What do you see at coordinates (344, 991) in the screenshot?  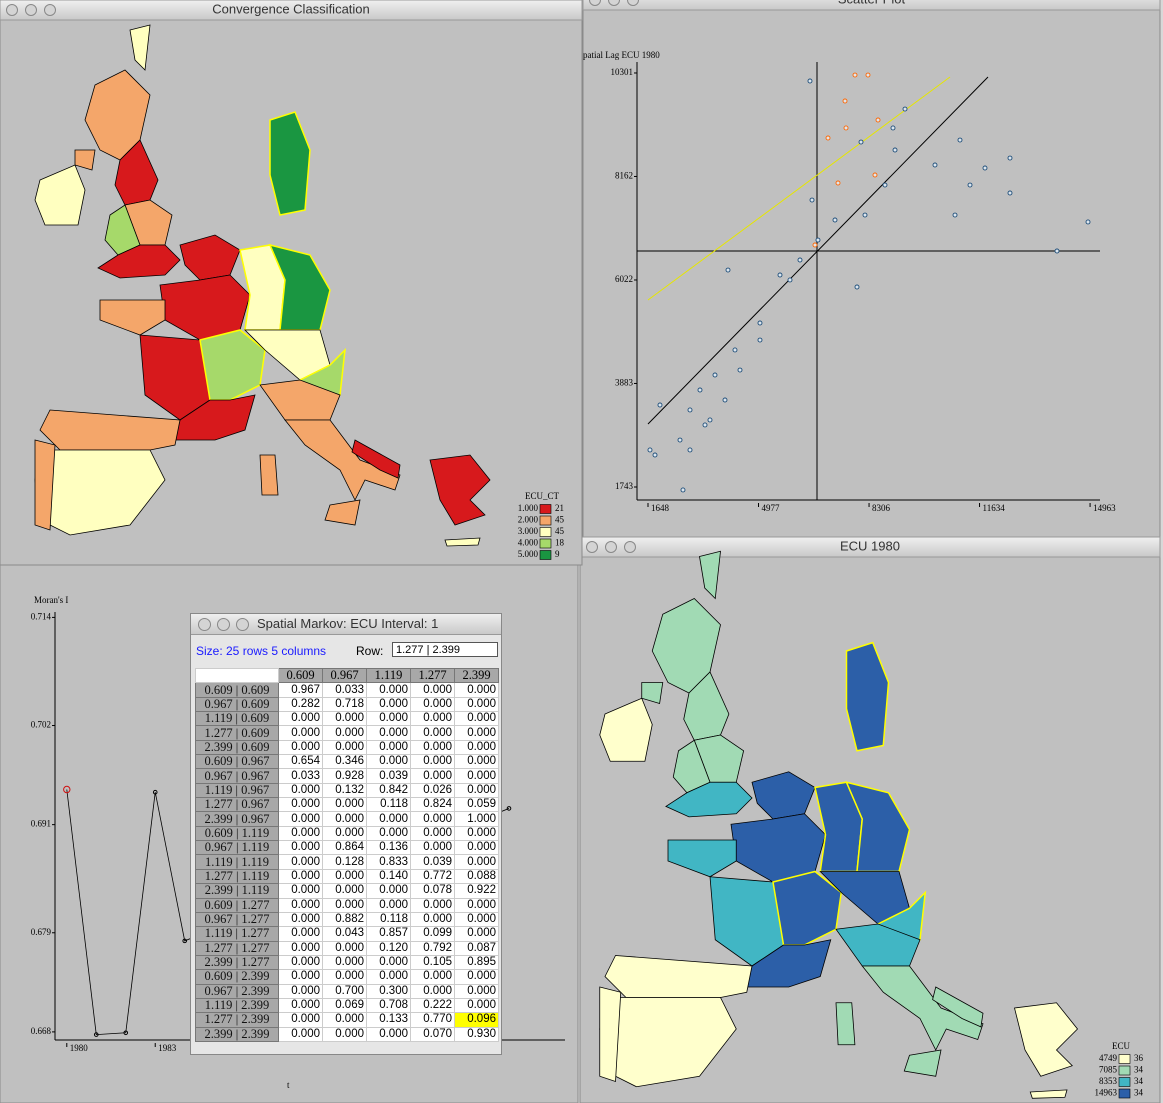 I see `table-cell: 0.700` at bounding box center [344, 991].